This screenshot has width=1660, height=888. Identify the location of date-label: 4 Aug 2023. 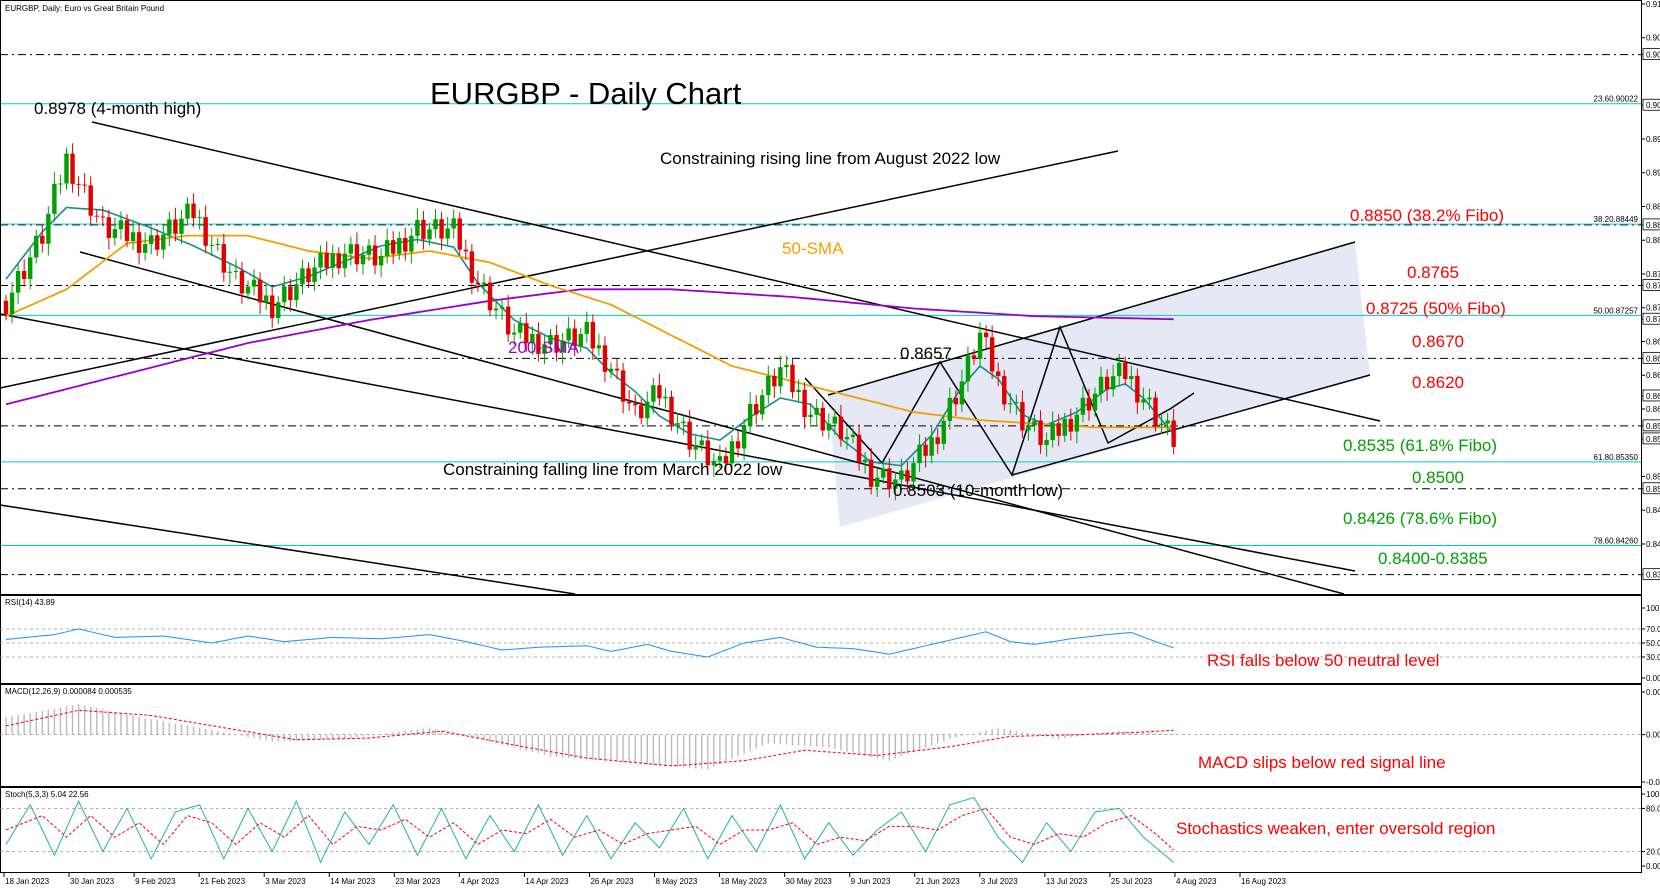
(1196, 881).